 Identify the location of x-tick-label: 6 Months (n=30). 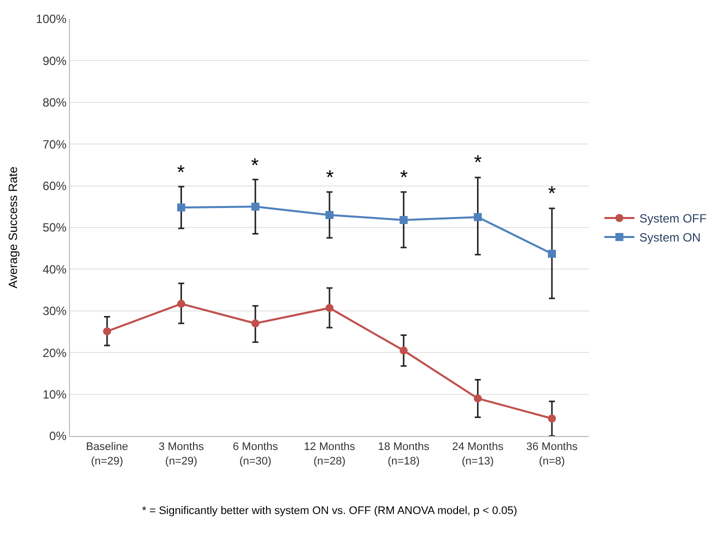
(255, 454).